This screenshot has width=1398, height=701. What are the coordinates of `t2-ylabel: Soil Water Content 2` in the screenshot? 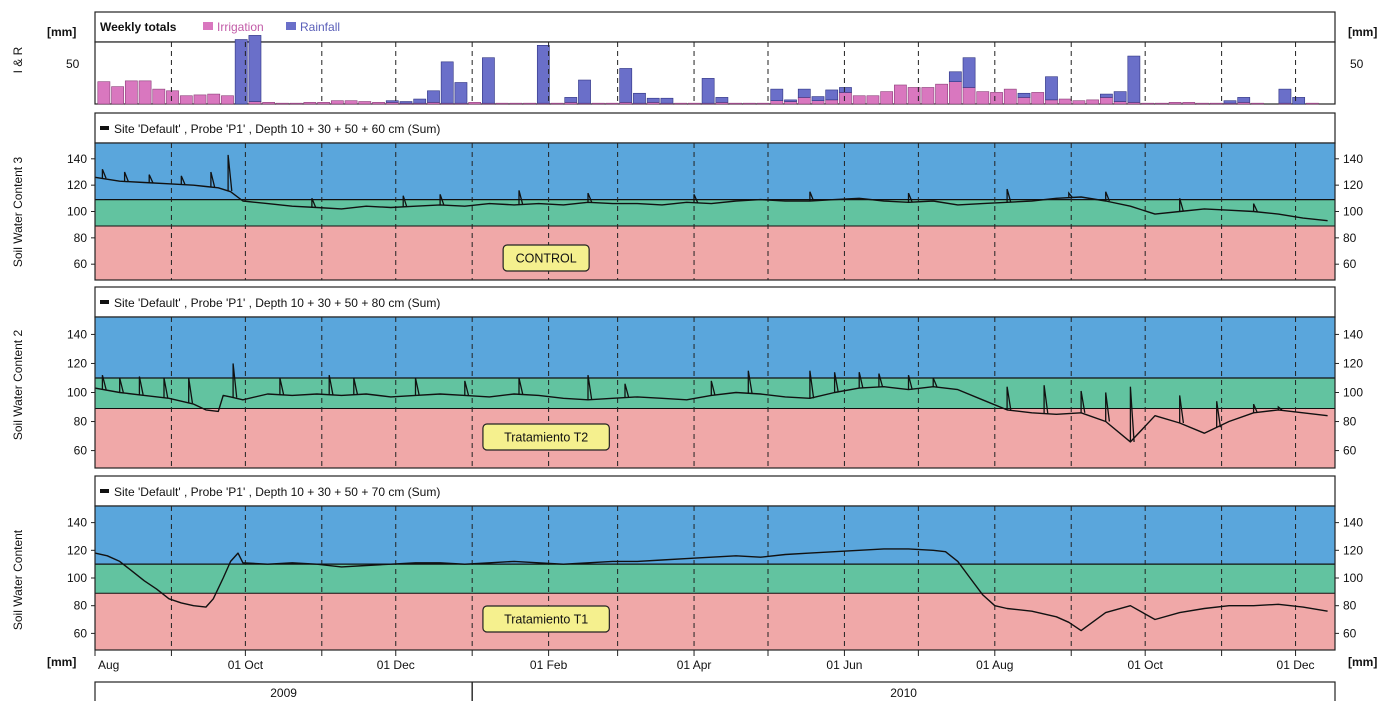 It's located at (18, 385).